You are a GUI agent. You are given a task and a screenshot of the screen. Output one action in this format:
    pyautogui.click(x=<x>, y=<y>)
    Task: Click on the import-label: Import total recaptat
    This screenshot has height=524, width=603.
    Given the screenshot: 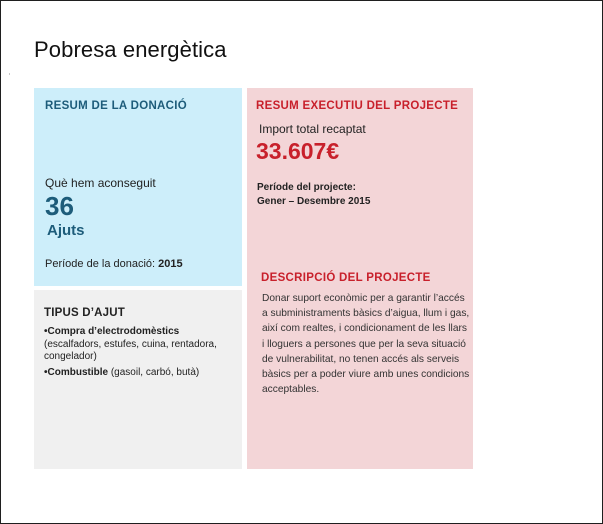 What is the action you would take?
    pyautogui.click(x=312, y=129)
    